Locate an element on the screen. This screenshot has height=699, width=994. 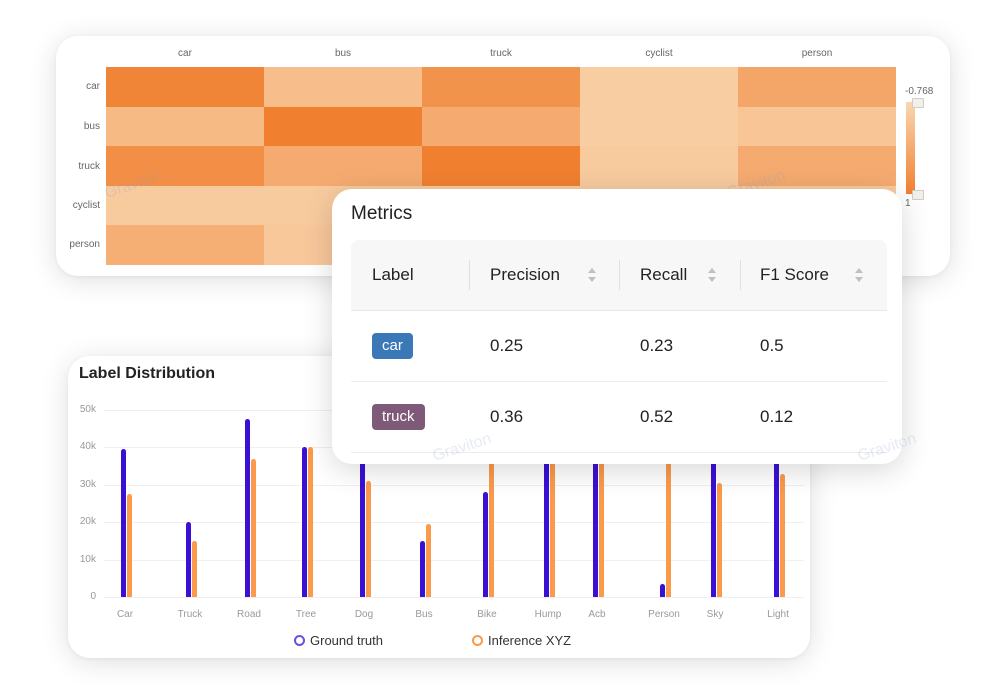
header-label: Label is located at coordinates (393, 274).